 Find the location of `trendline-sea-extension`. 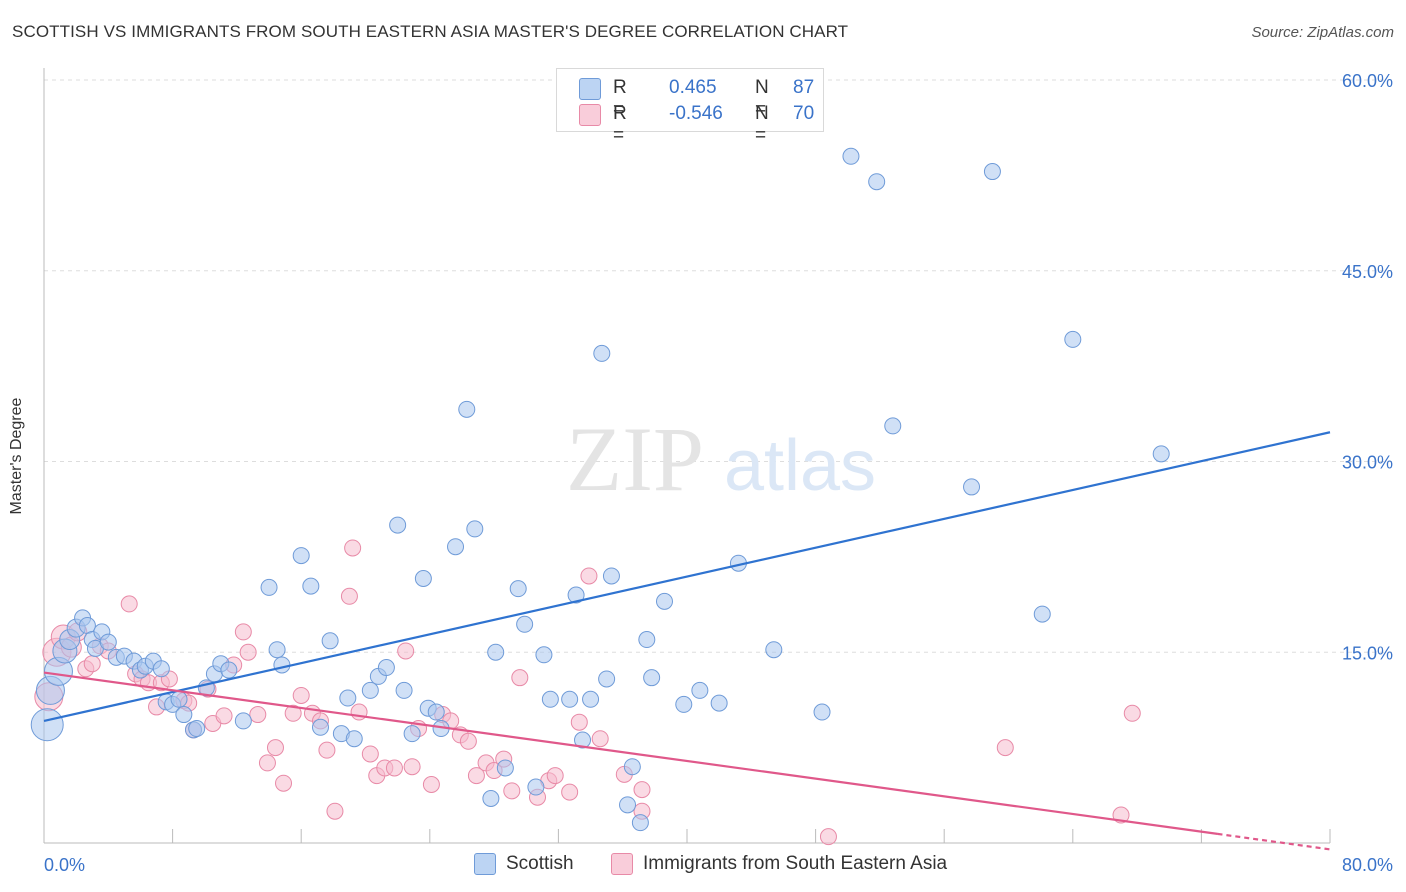

trendline-sea-extension is located at coordinates (1274, 841).